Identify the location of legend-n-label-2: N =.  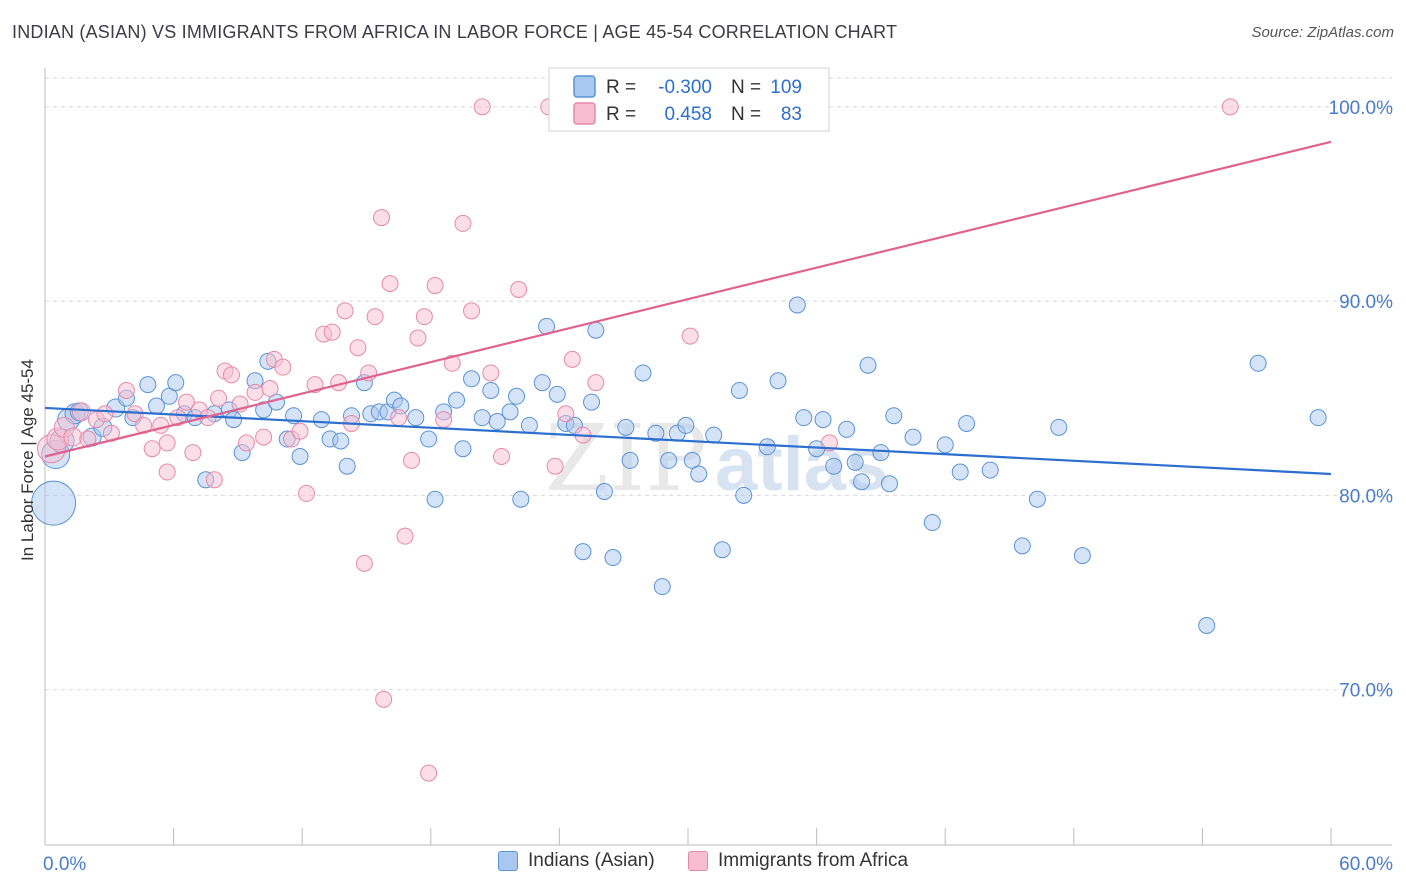
(746, 114).